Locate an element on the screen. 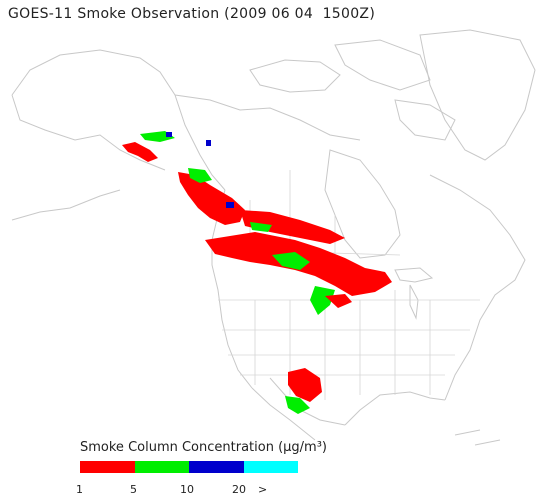 This screenshot has height=504, width=540. aleutian is located at coordinates (66, 205).